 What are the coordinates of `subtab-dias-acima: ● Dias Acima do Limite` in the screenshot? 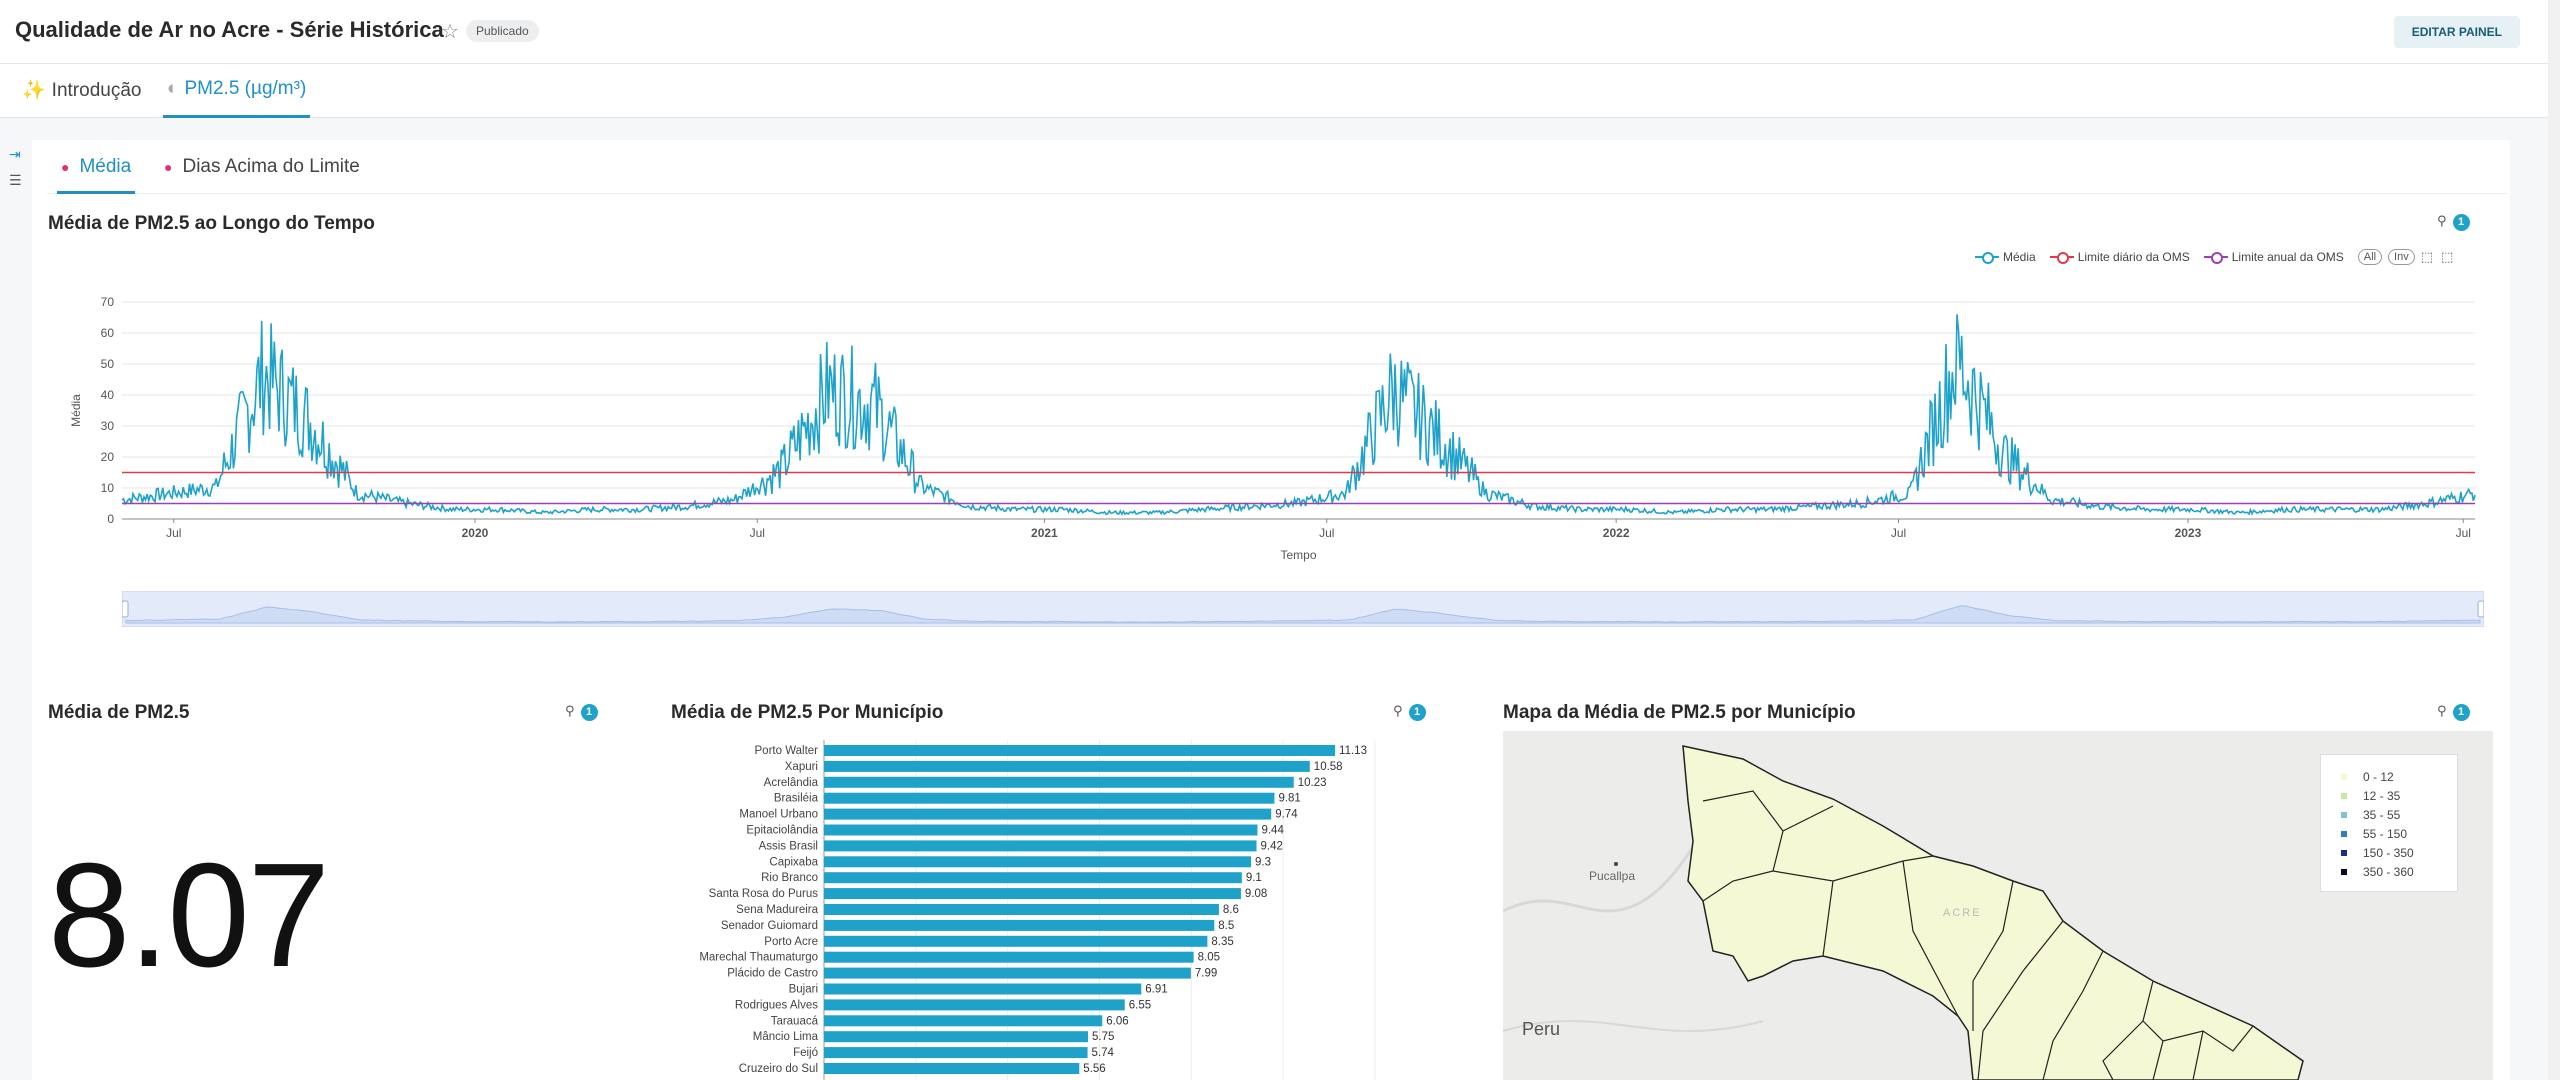 It's located at (262, 175).